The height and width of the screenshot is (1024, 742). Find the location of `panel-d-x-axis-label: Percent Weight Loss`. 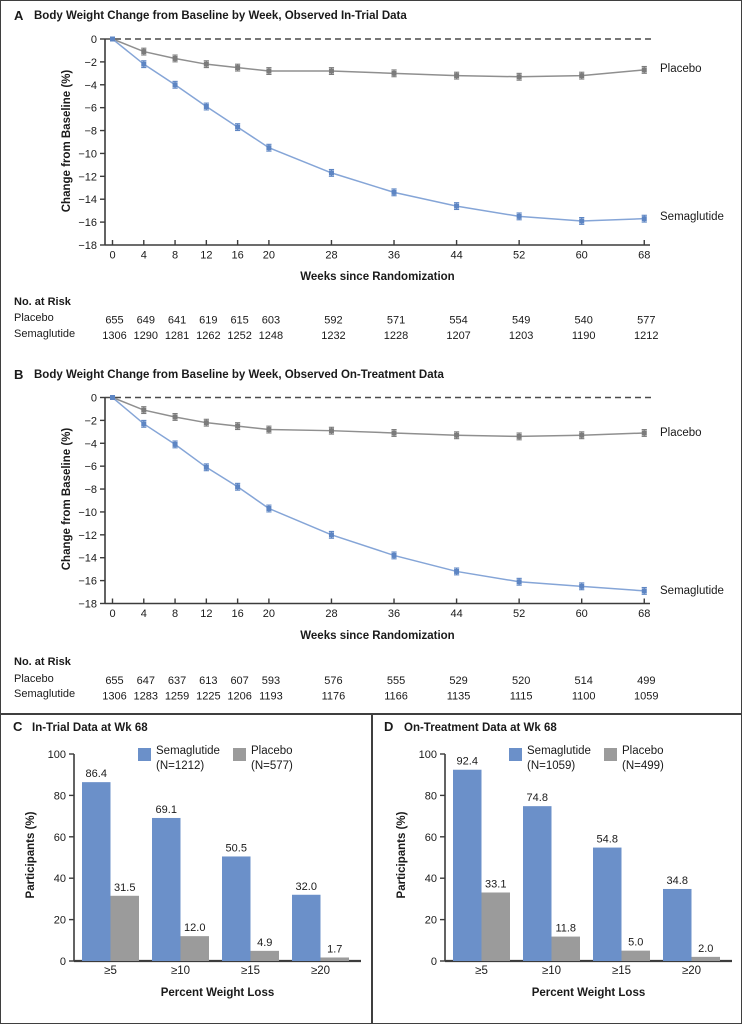

panel-d-x-axis-label: Percent Weight Loss is located at coordinates (588, 993).